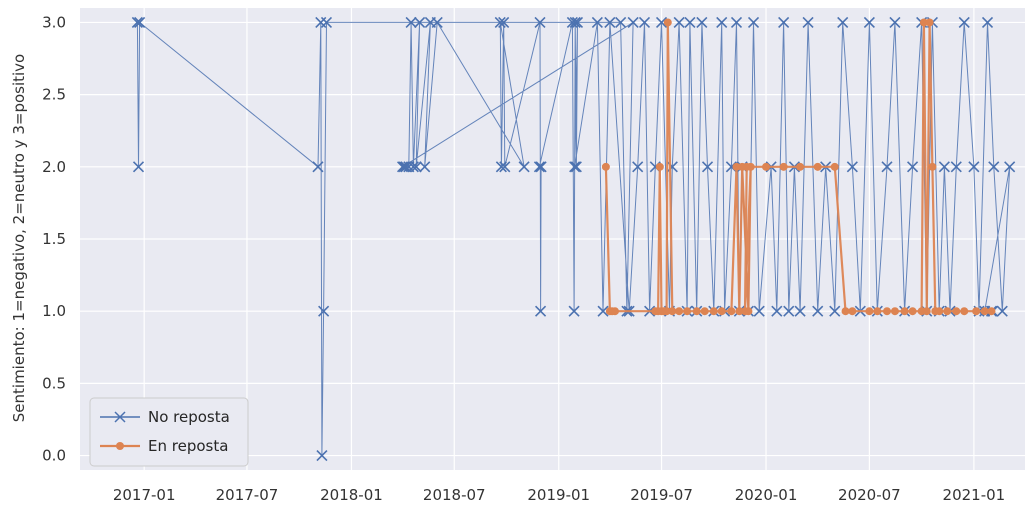 The image size is (1030, 511). Describe the element at coordinates (169, 432) in the screenshot. I see `legend: No reposta En reposta` at that location.